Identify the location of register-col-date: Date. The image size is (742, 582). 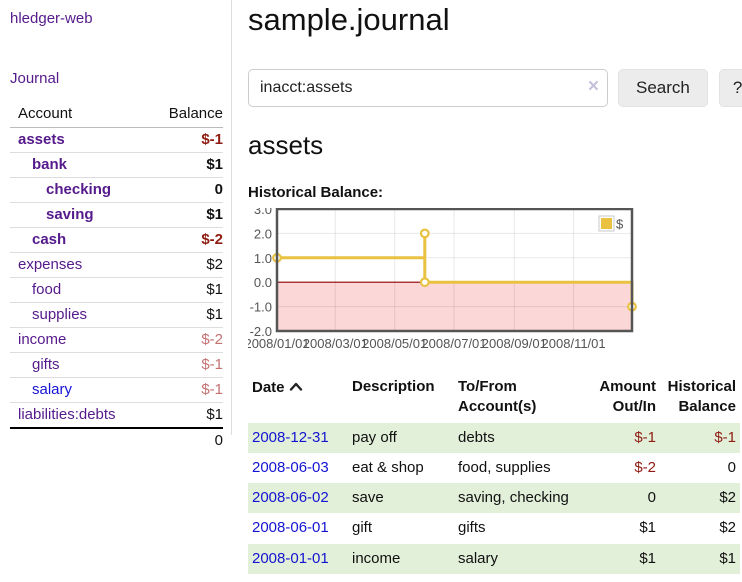
(298, 398).